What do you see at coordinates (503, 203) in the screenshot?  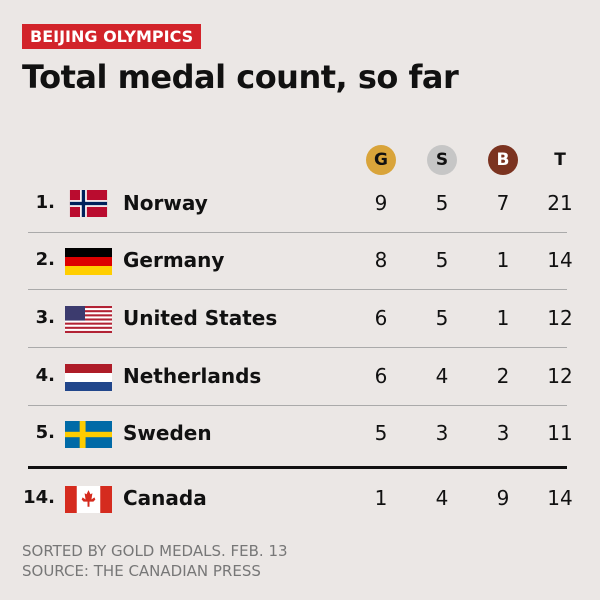 I see `medal-count: 7` at bounding box center [503, 203].